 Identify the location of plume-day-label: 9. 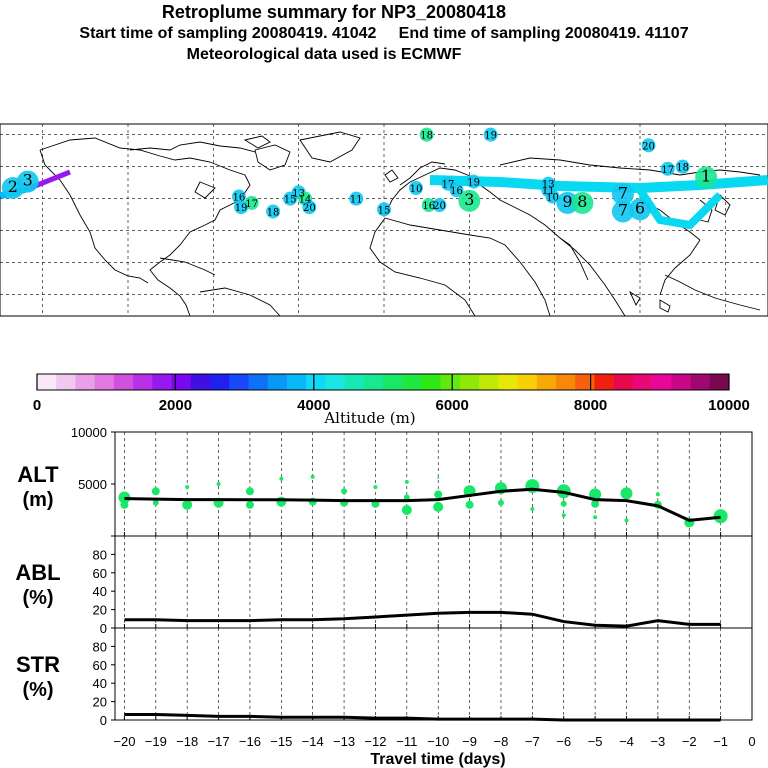
(567, 201).